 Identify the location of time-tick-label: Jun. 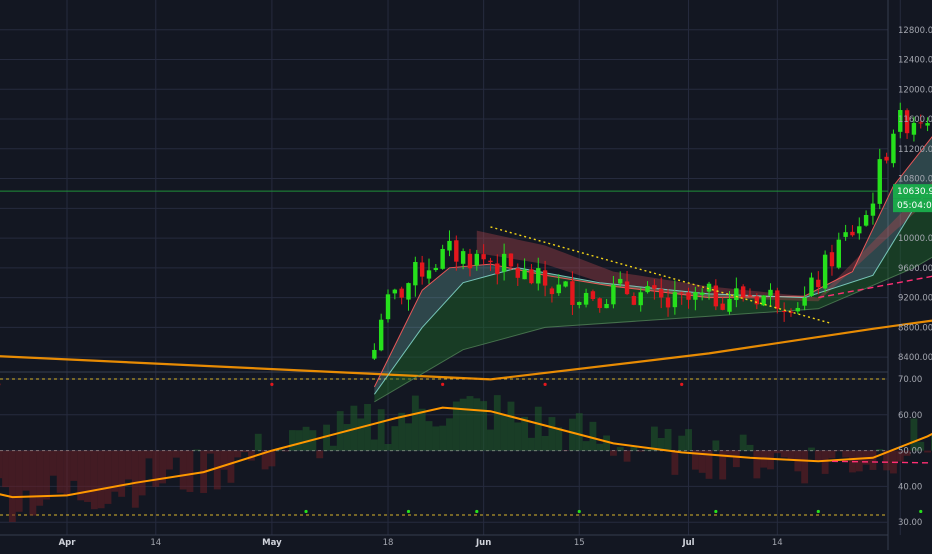
(483, 543).